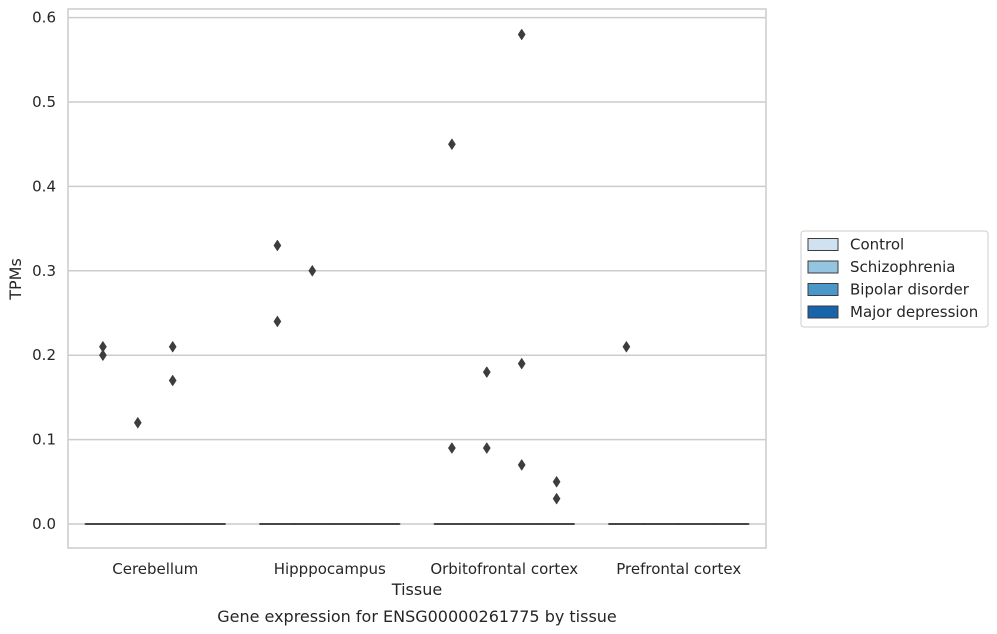 The height and width of the screenshot is (634, 997). I want to click on y-tick-label: 0.4, so click(44, 186).